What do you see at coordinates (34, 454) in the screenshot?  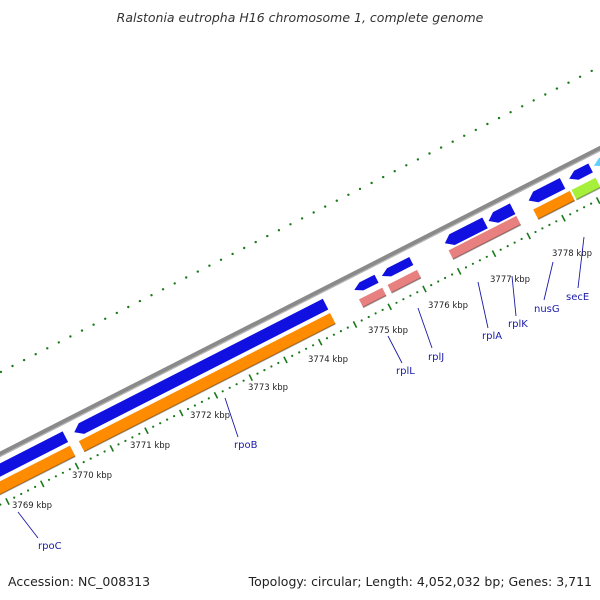 I see `cds-forward-rpoC` at bounding box center [34, 454].